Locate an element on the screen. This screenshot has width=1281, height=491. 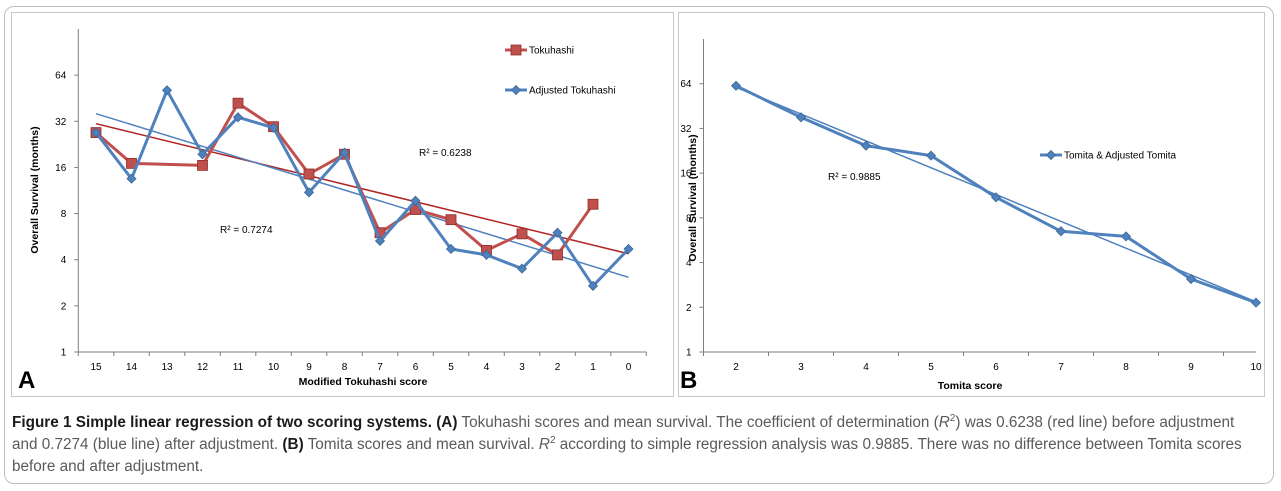
chart-a-x-axis-title: Modified Tokuhashi score is located at coordinates (363, 382).